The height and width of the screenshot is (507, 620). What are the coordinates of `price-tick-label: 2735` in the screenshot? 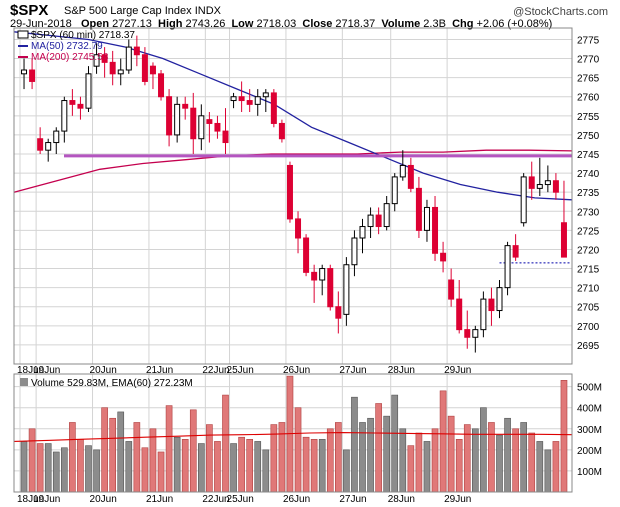 It's located at (588, 193).